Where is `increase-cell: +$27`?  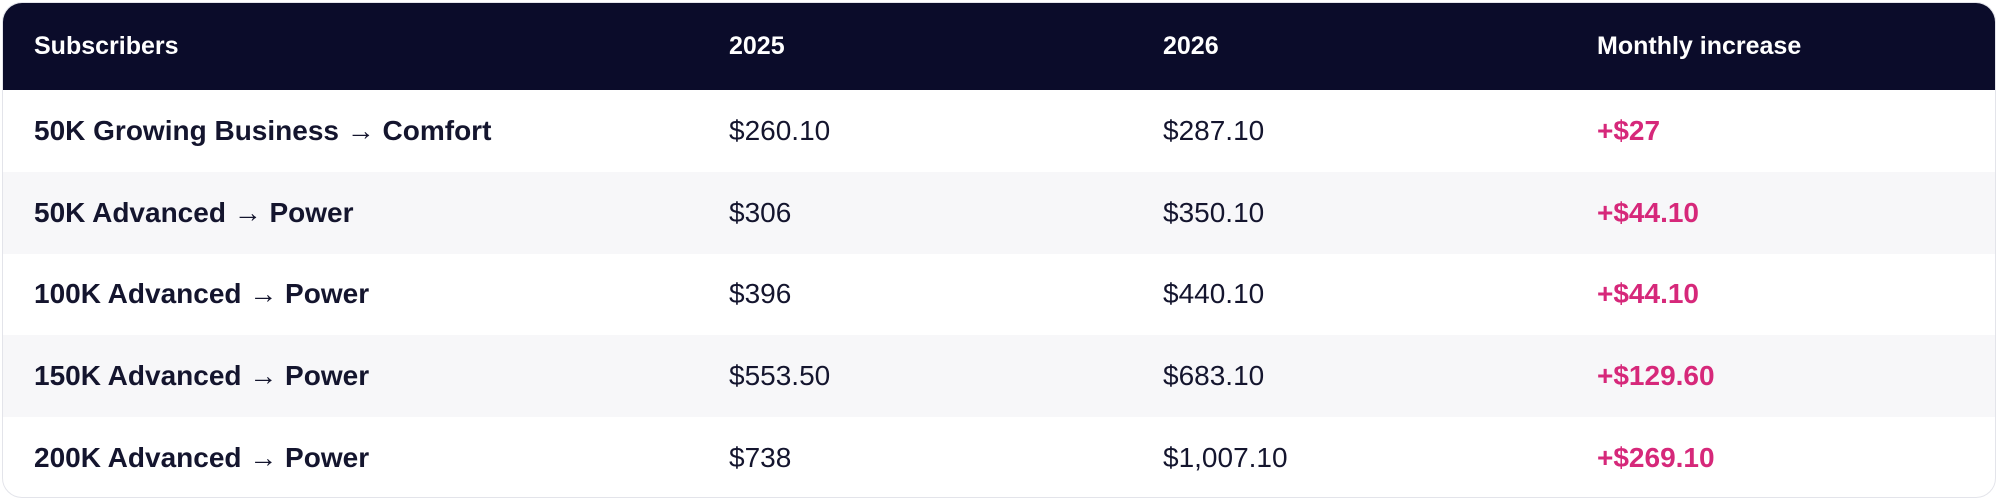 increase-cell: +$27 is located at coordinates (1629, 130).